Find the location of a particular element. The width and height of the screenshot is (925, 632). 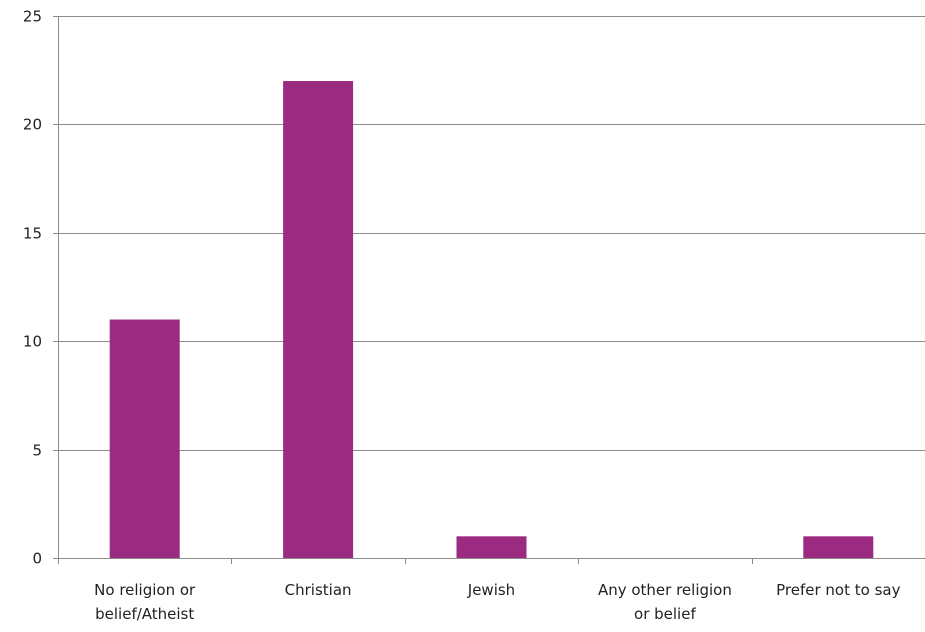

category-label: Prefer not to say is located at coordinates (838, 590).